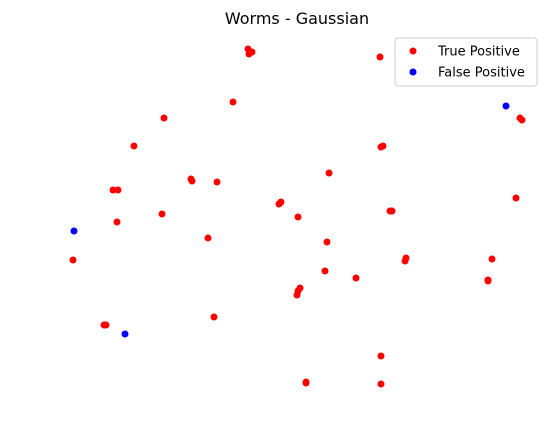 The image size is (558, 435). Describe the element at coordinates (478, 52) in the screenshot. I see `legend-label-true-positive: True Positive` at that location.